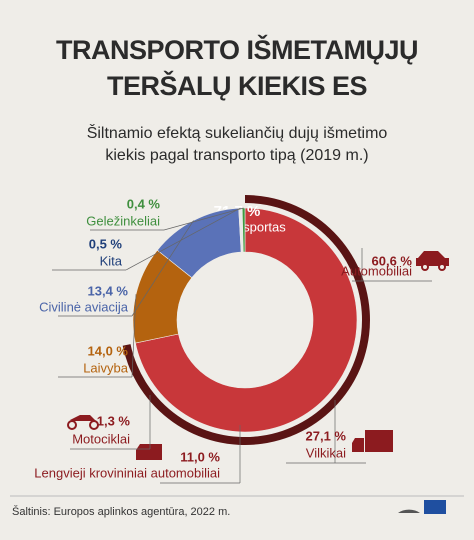 Image resolution: width=474 pixels, height=540 pixels. I want to click on category-label: Kita, so click(111, 260).